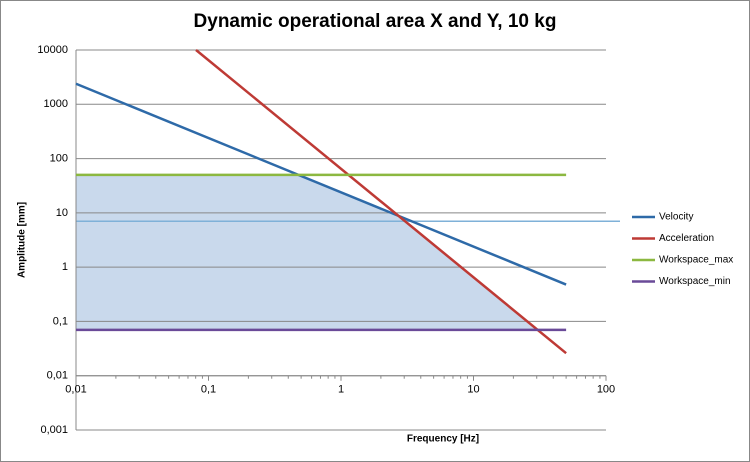  What do you see at coordinates (59, 158) in the screenshot?
I see `y-tick-label: 100` at bounding box center [59, 158].